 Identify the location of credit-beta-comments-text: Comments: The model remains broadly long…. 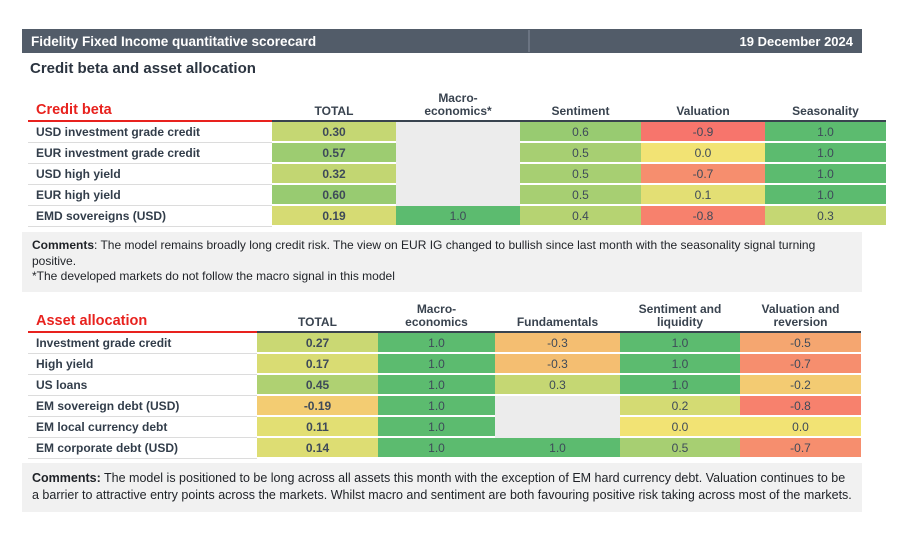
(442, 253).